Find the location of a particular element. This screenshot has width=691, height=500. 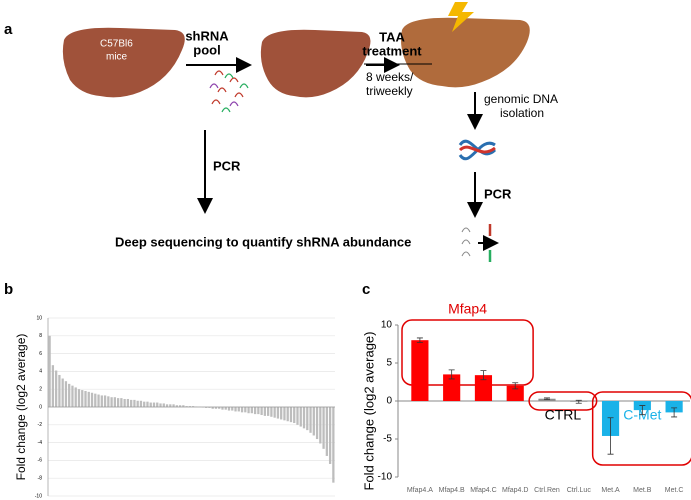

y-tick-label: 4 is located at coordinates (40, 372).